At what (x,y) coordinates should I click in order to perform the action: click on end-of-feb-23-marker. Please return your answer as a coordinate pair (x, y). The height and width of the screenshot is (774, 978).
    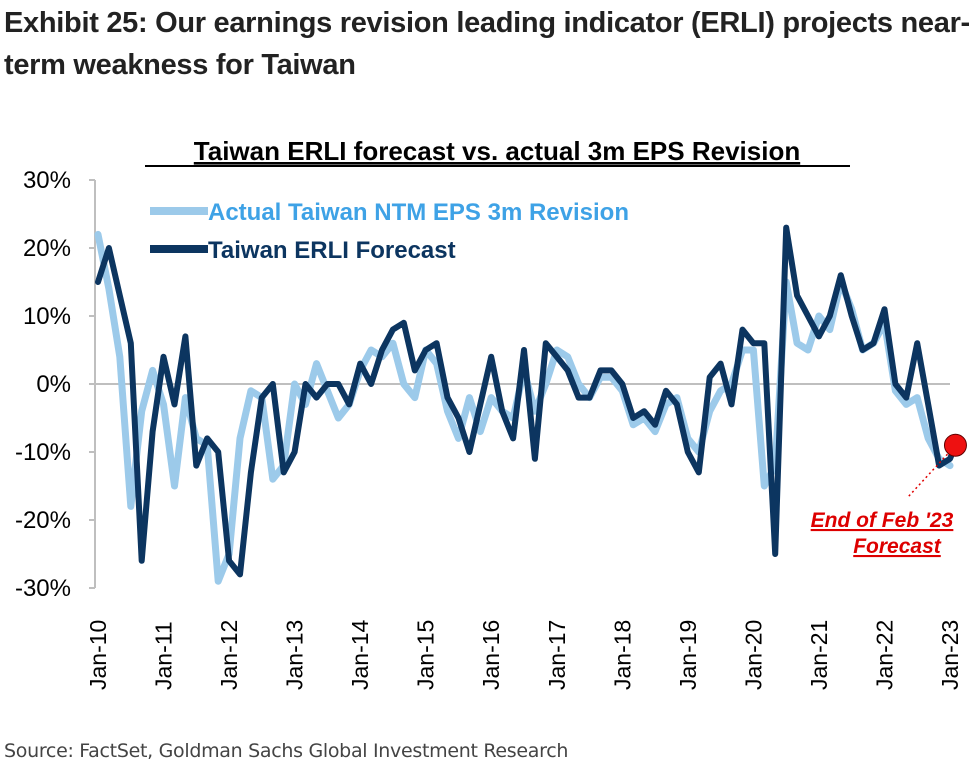
    Looking at the image, I should click on (955, 445).